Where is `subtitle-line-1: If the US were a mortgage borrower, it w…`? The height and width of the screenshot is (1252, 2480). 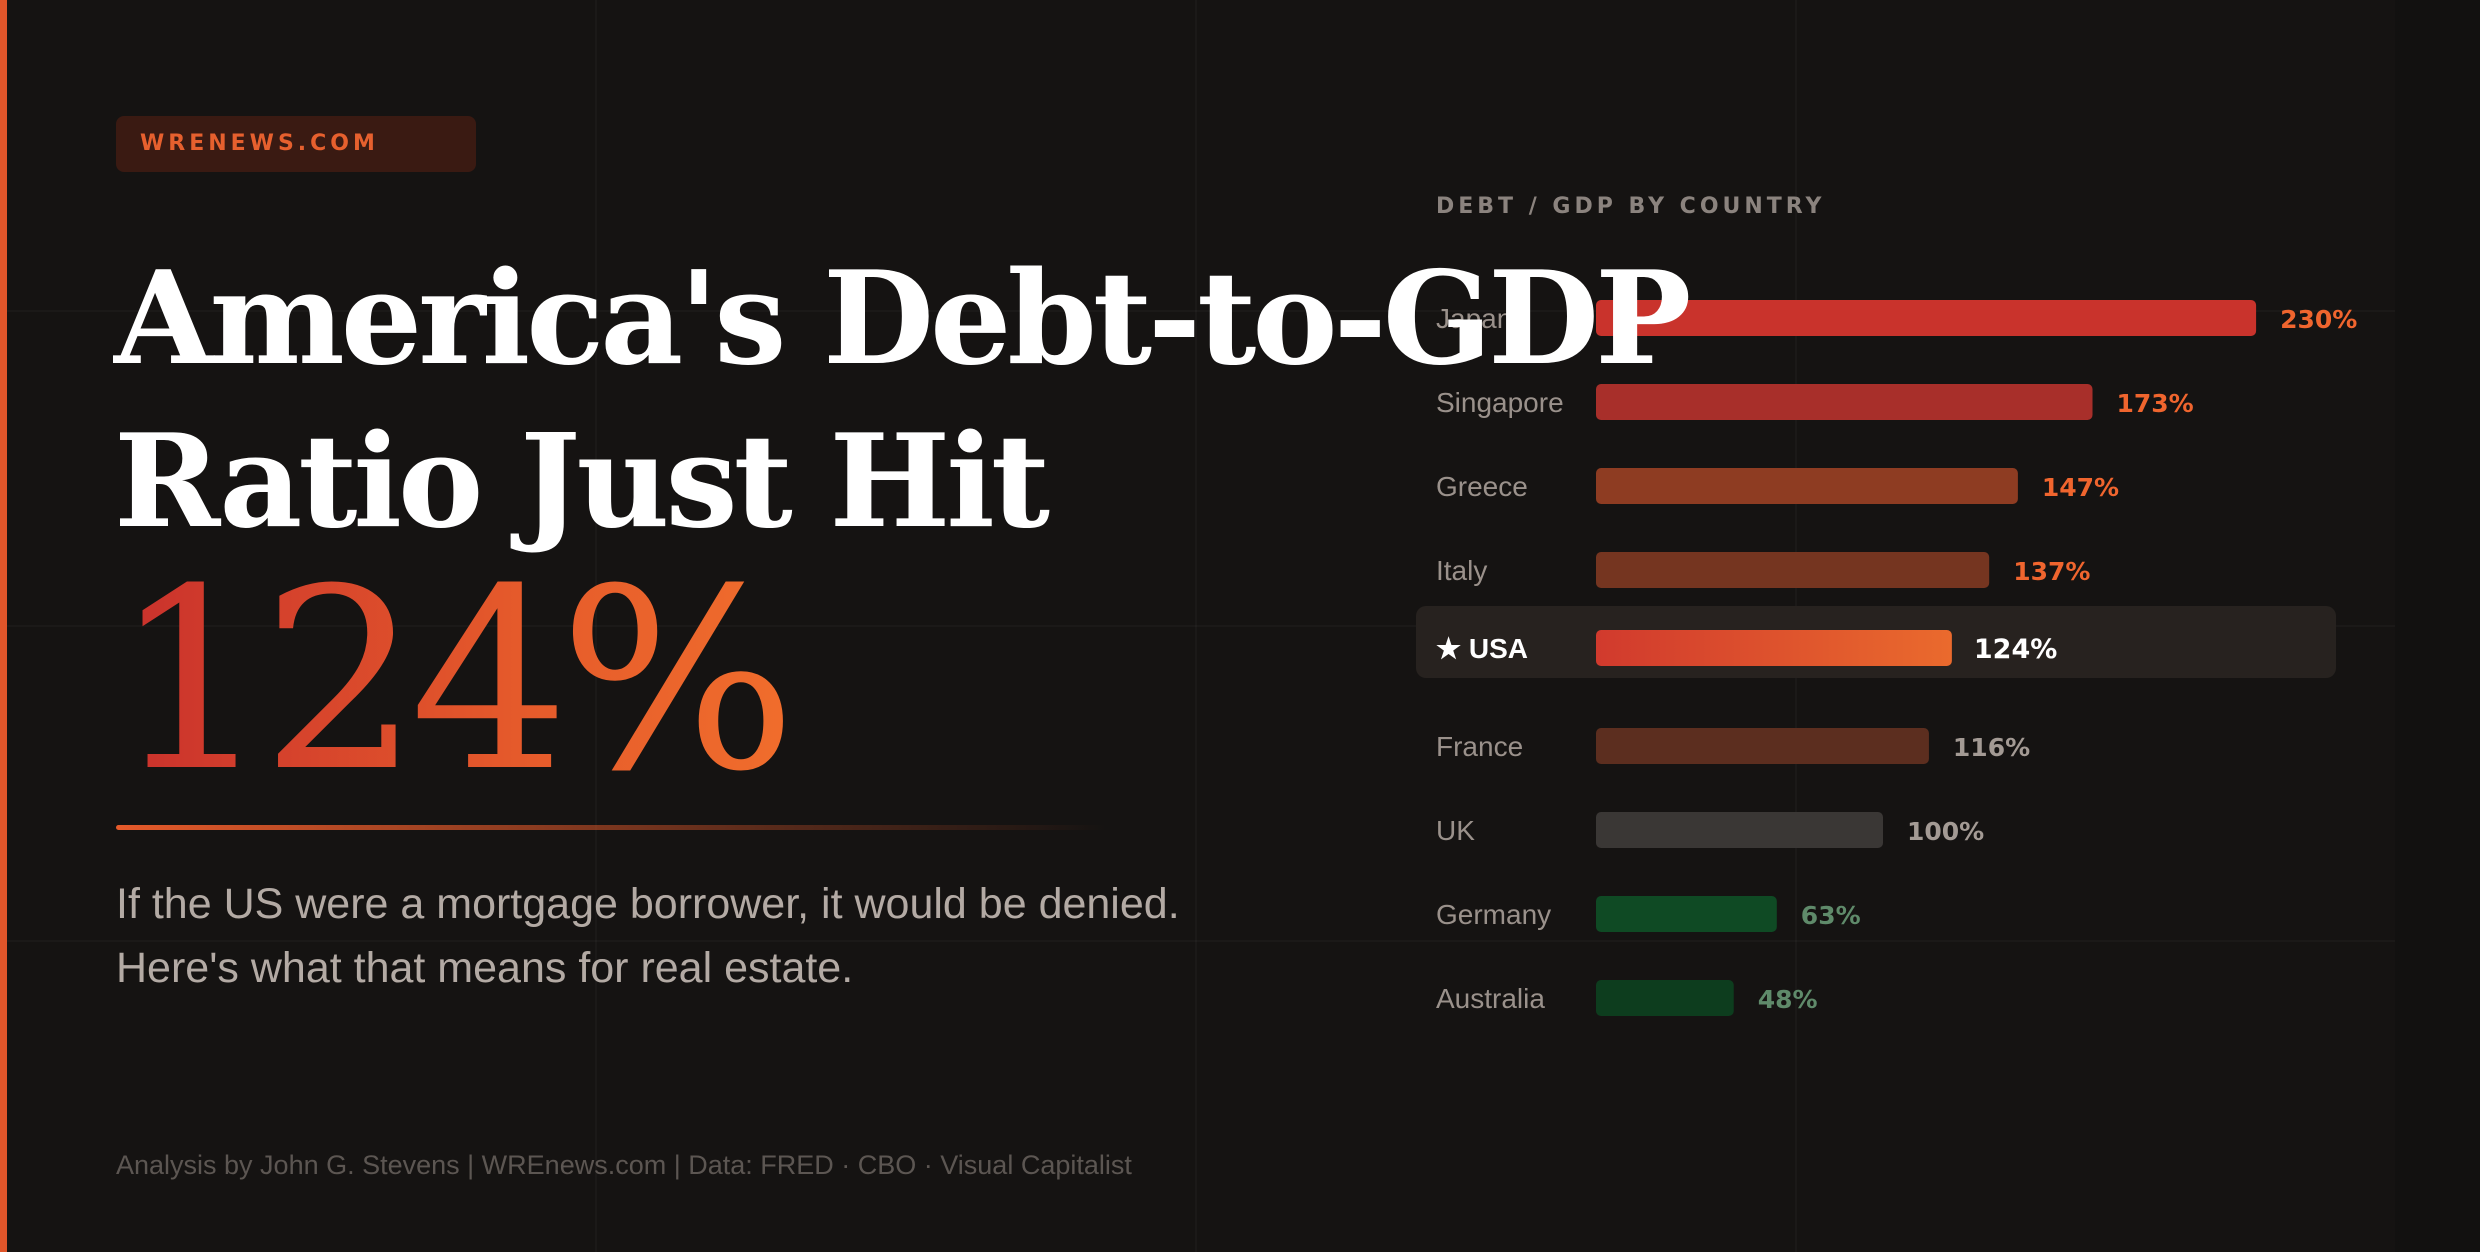 subtitle-line-1: If the US were a mortgage borrower, it w… is located at coordinates (648, 904).